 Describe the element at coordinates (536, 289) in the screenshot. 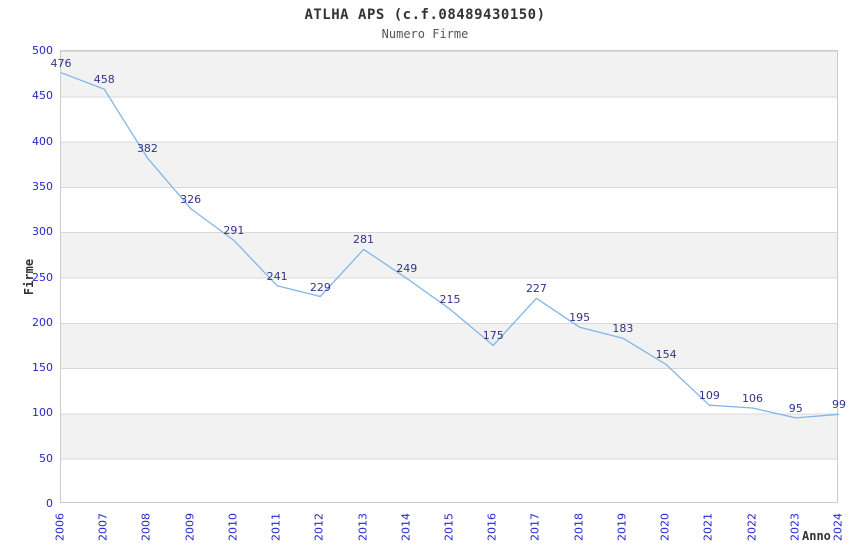

I see `data-point-label: 227` at that location.